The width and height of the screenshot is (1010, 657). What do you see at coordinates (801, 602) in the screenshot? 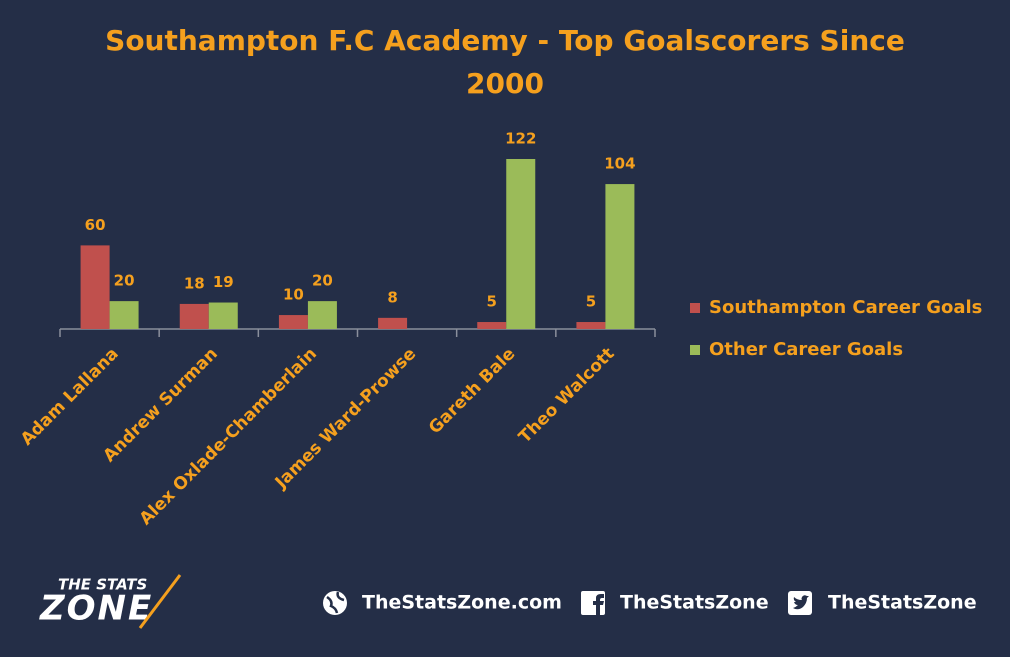
I see `twitter-bird` at bounding box center [801, 602].